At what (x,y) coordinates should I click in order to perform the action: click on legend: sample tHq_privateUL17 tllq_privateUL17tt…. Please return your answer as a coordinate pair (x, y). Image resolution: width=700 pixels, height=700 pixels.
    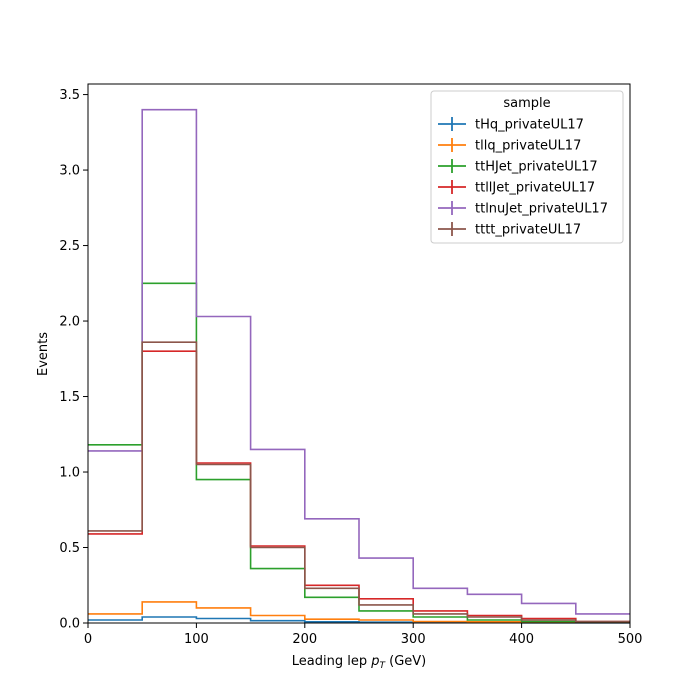
    Looking at the image, I should click on (527, 167).